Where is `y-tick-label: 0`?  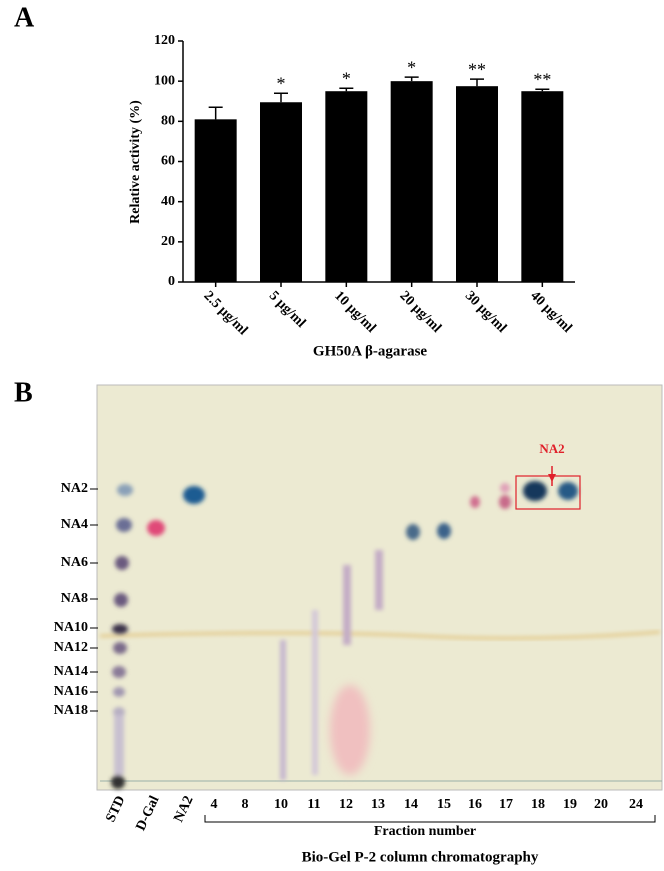
y-tick-label: 0 is located at coordinates (171, 281).